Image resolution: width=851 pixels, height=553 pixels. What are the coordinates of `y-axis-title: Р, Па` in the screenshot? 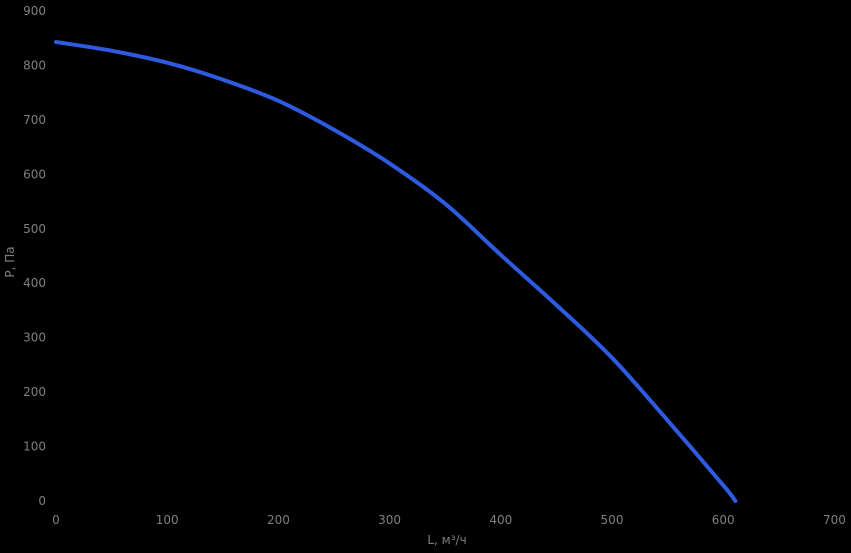 It's located at (10, 261).